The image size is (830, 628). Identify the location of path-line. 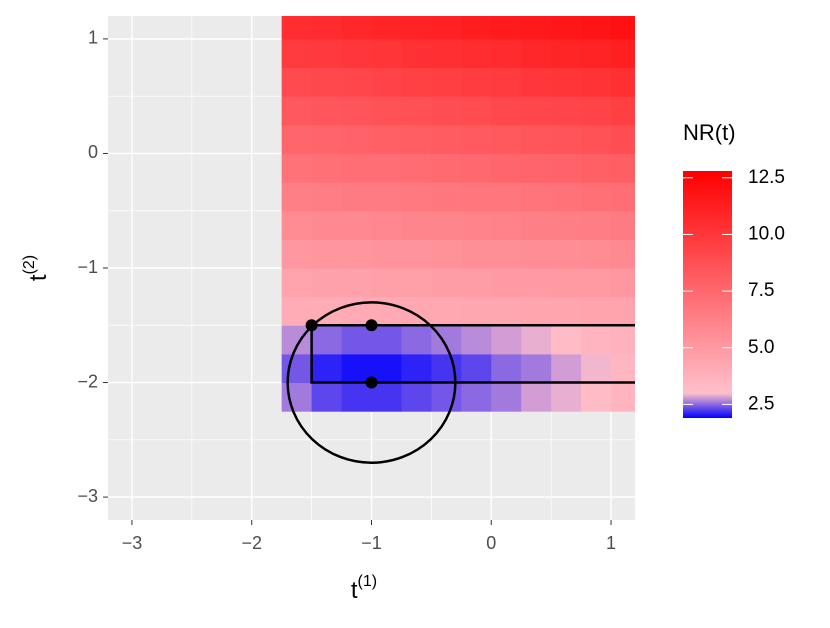
(472, 354).